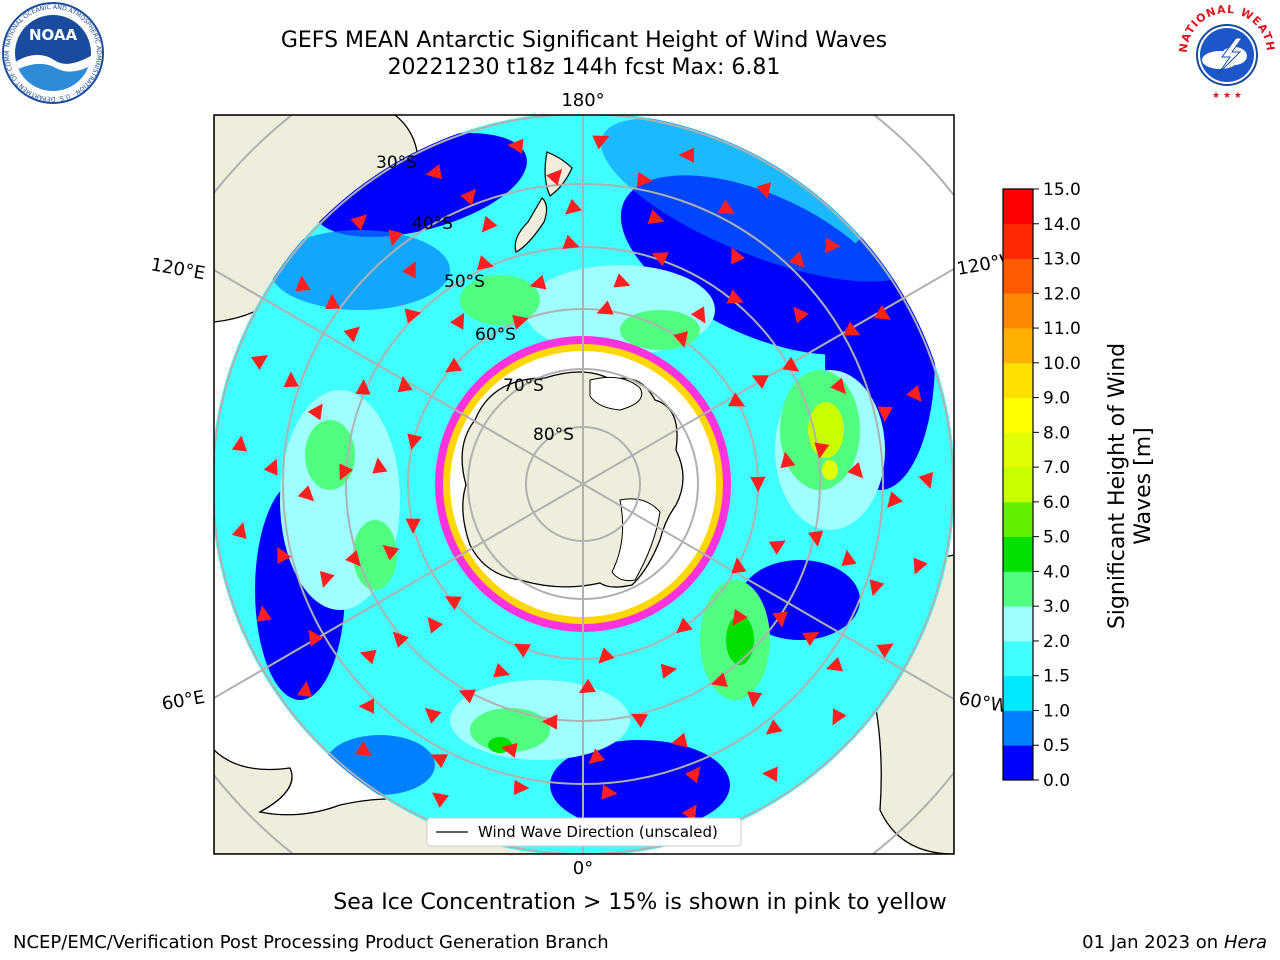 Image resolution: width=1280 pixels, height=960 pixels. I want to click on lat-label-50s: 50°S, so click(464, 282).